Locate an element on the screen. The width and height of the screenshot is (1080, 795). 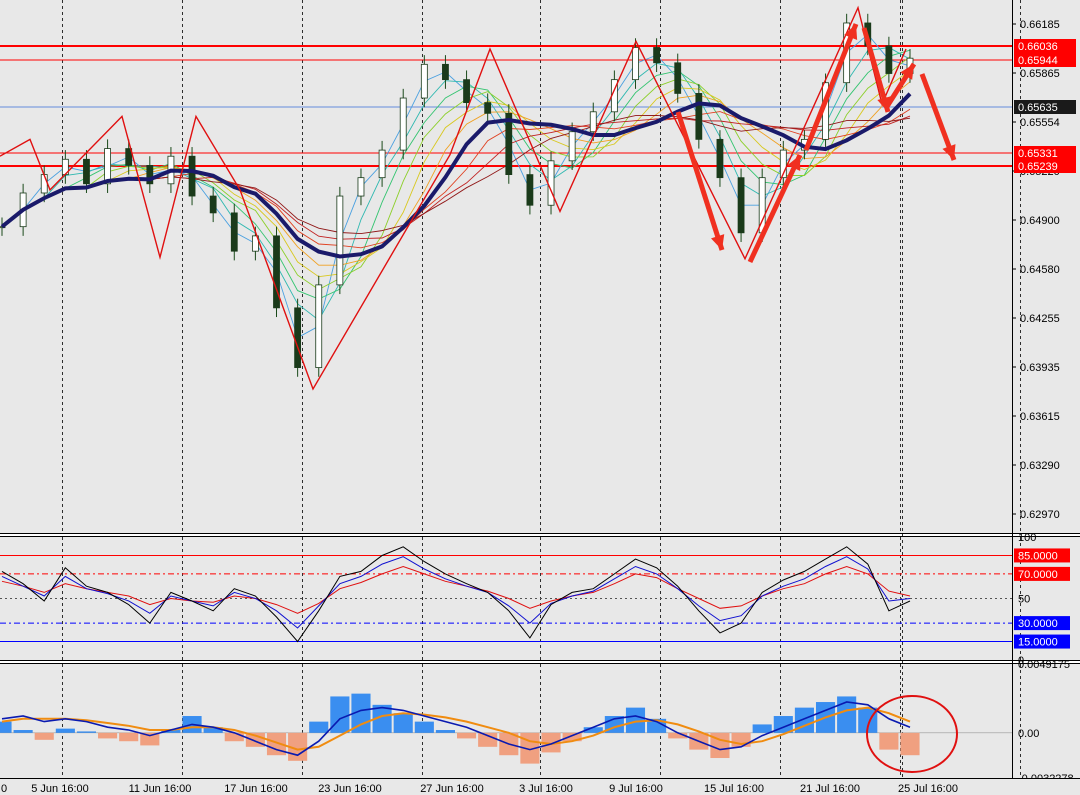
oscillator-level-label: 30.0000 is located at coordinates (1038, 624).